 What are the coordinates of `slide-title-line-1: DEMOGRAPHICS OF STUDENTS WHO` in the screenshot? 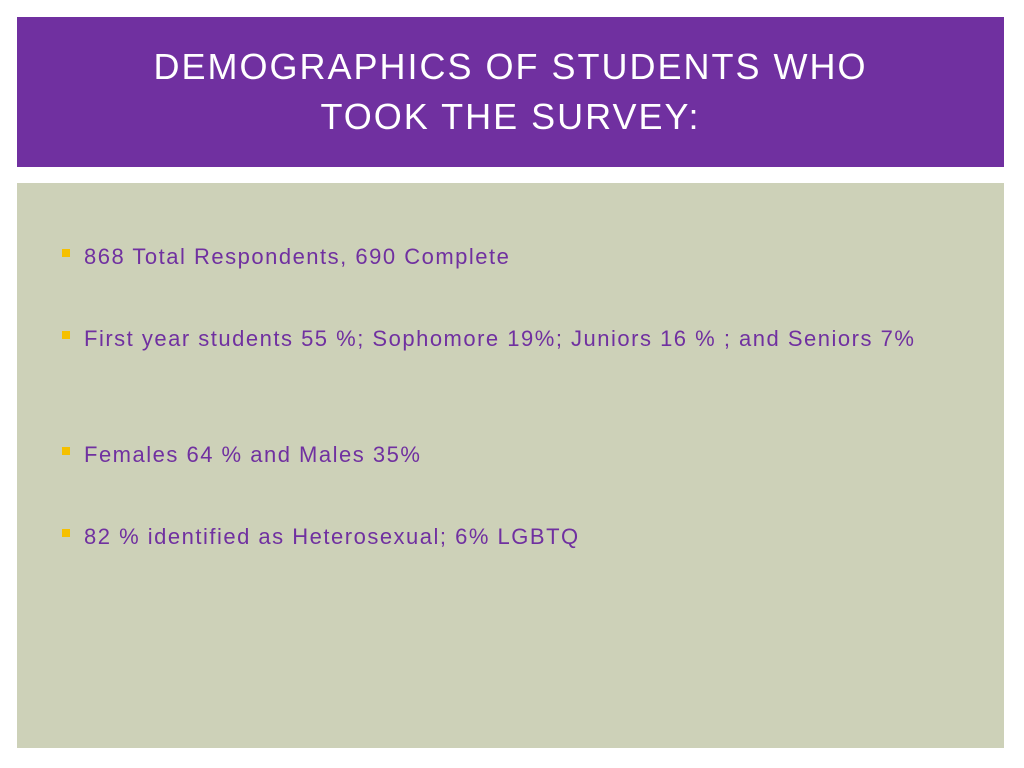 It's located at (510, 66).